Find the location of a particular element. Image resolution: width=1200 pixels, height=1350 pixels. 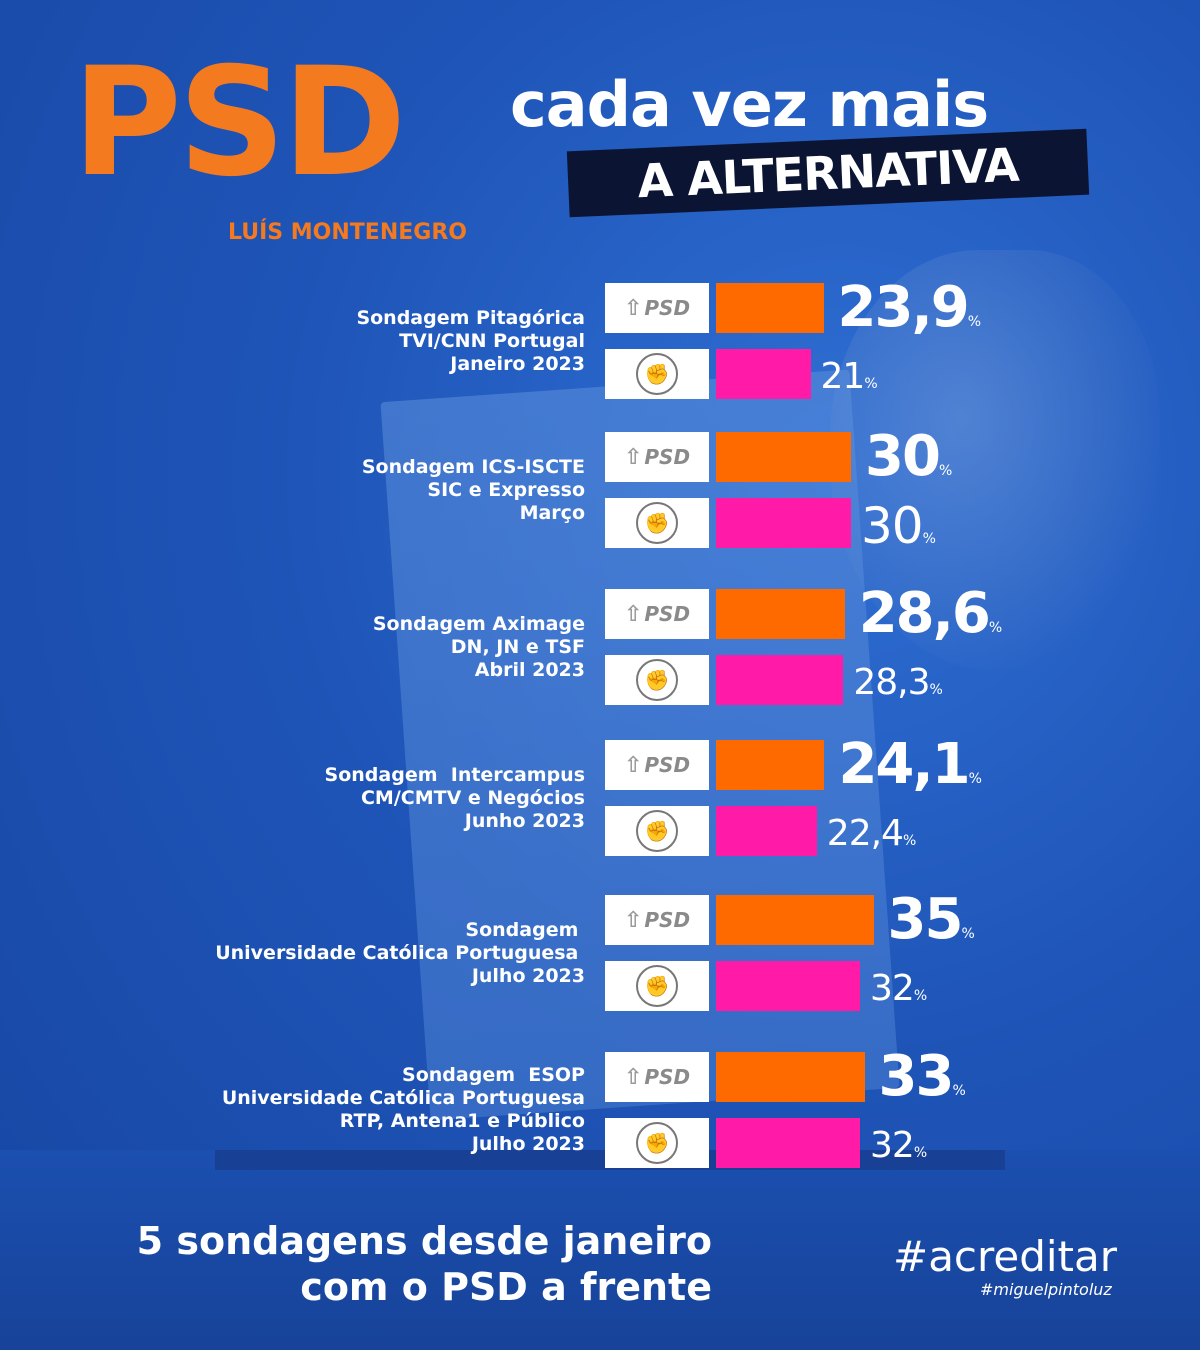

tagline-line2: A ALTERNATIVA is located at coordinates (828, 173).